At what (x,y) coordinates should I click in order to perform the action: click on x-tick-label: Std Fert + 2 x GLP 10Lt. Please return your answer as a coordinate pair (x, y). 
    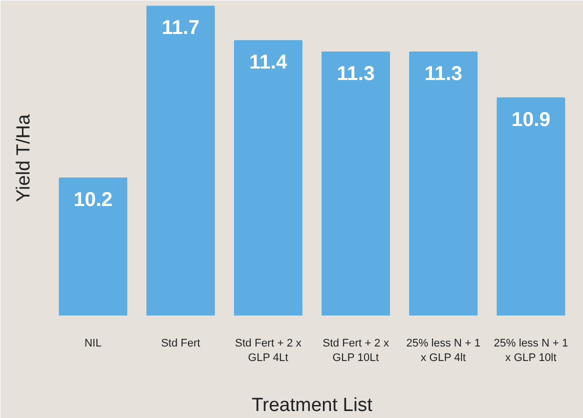
    Looking at the image, I should click on (356, 351).